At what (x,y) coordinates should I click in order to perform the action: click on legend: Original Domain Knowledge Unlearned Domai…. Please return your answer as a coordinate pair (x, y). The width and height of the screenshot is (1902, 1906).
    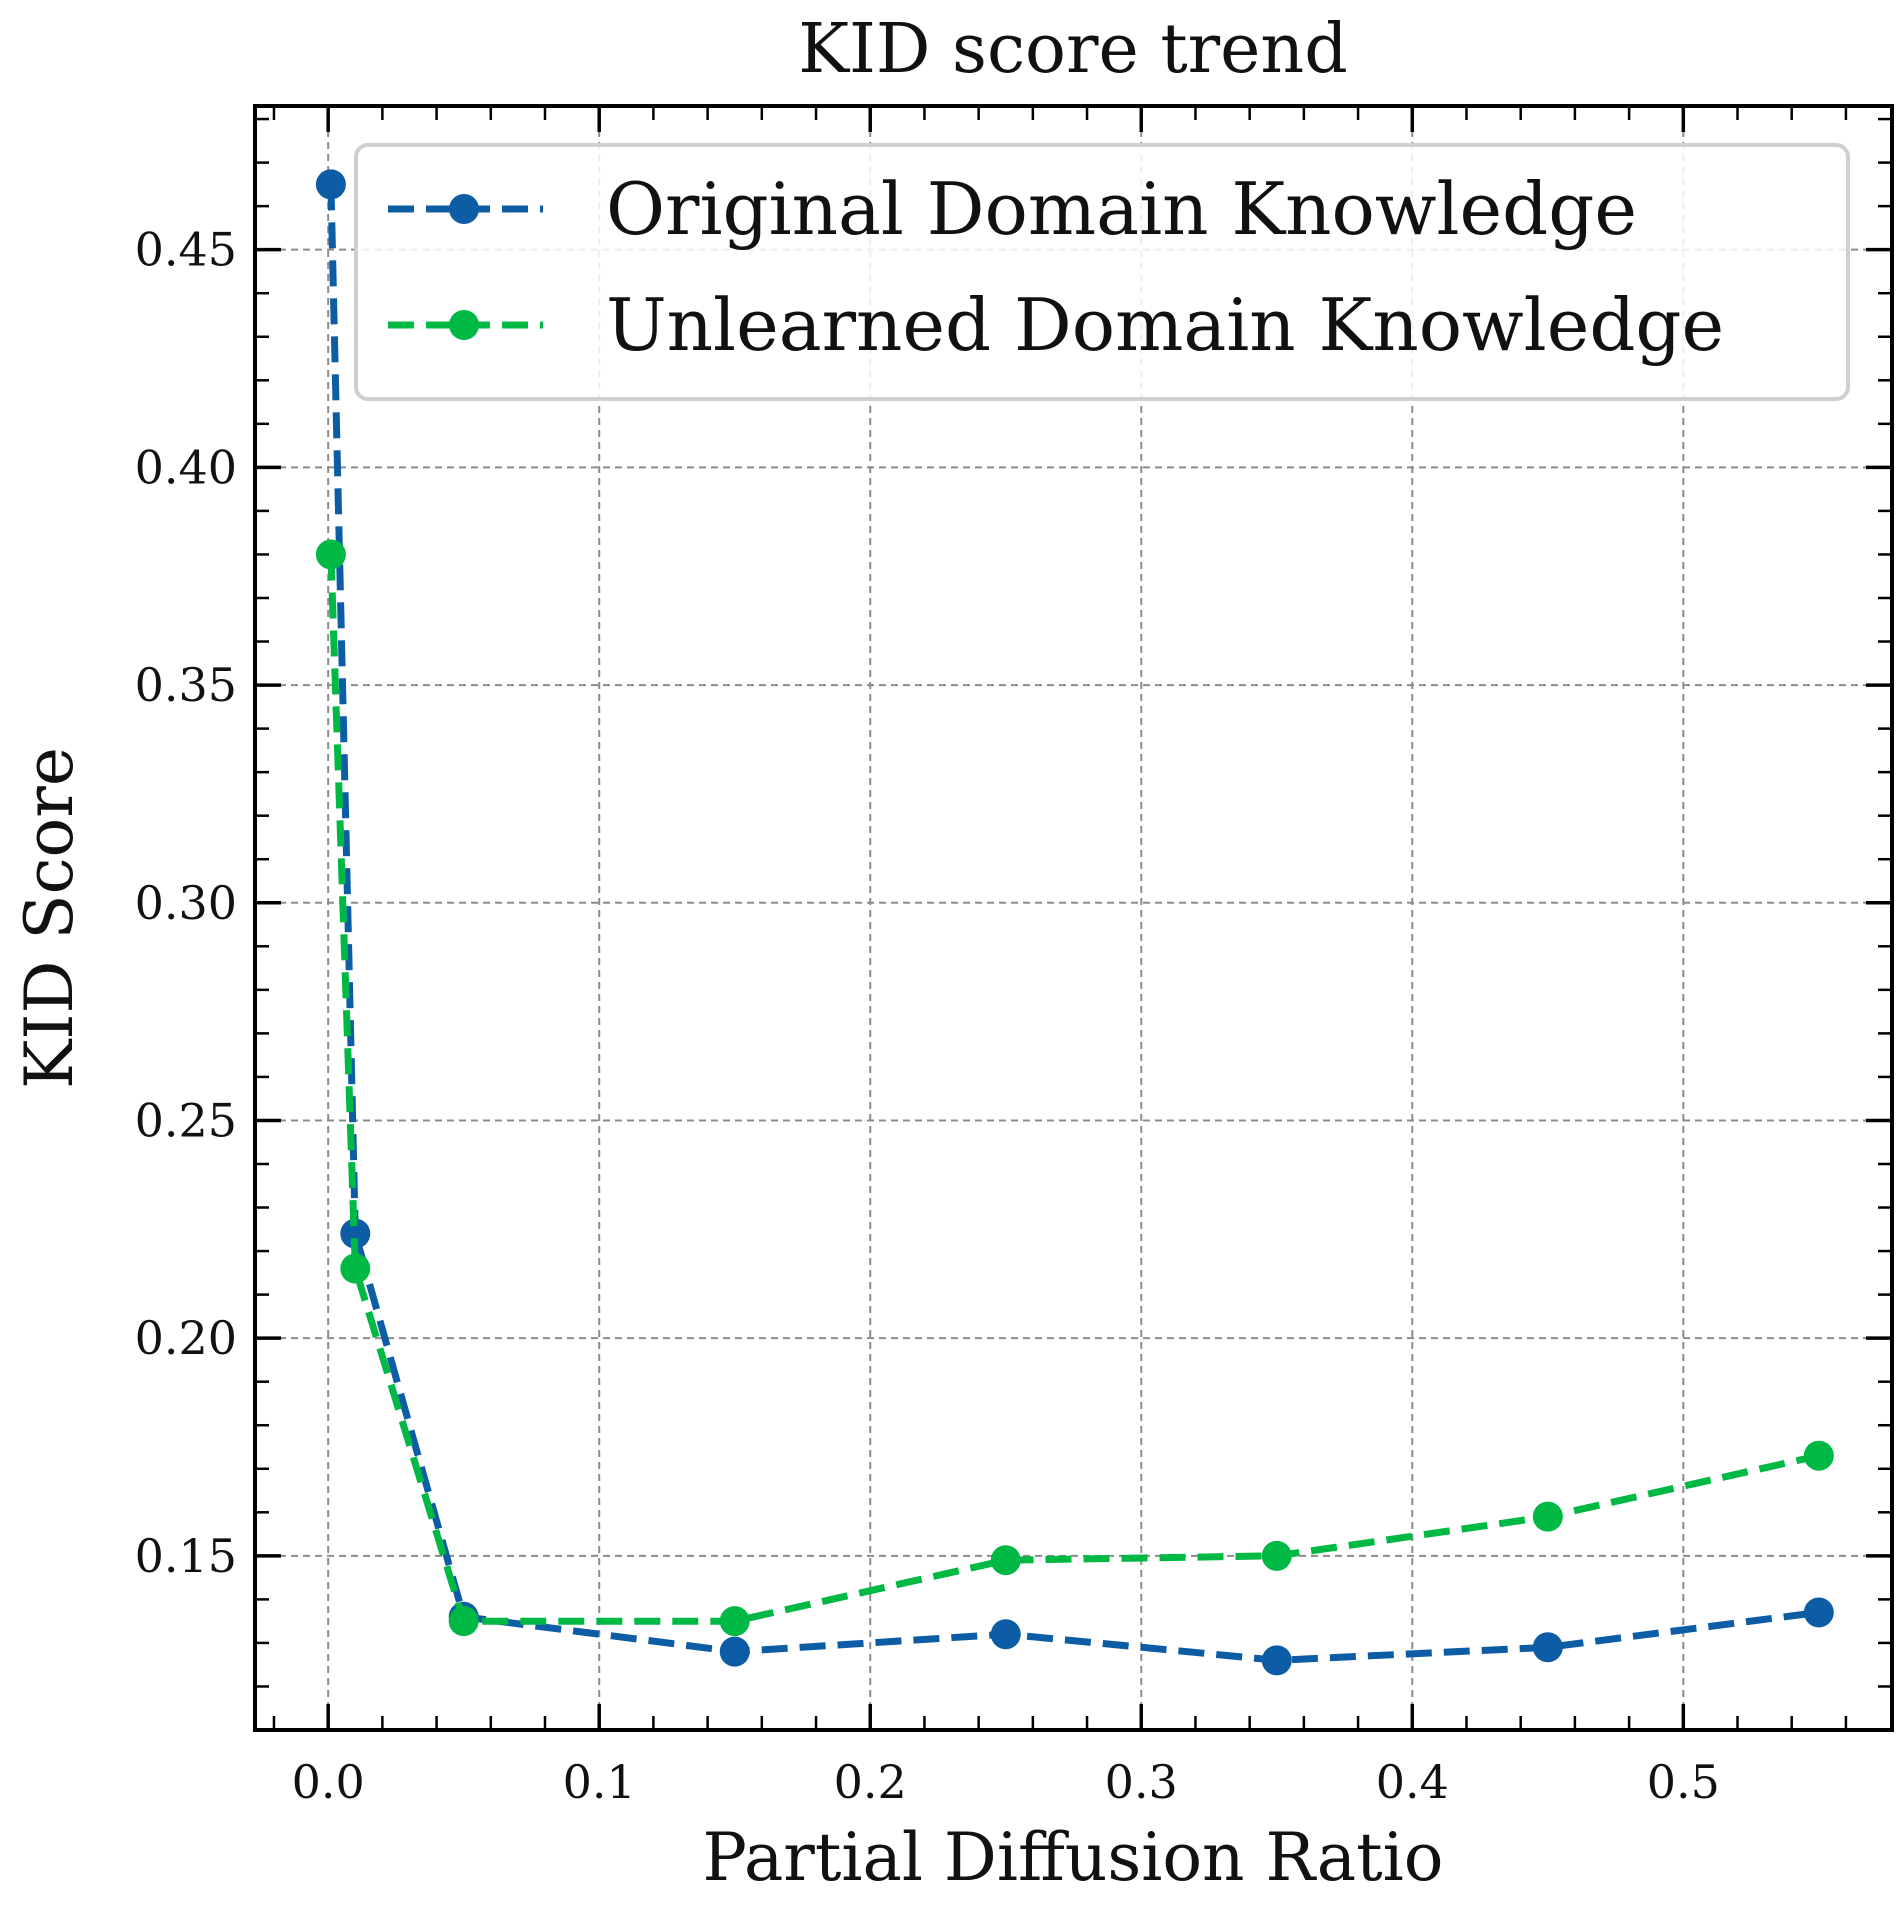
    Looking at the image, I should click on (1102, 272).